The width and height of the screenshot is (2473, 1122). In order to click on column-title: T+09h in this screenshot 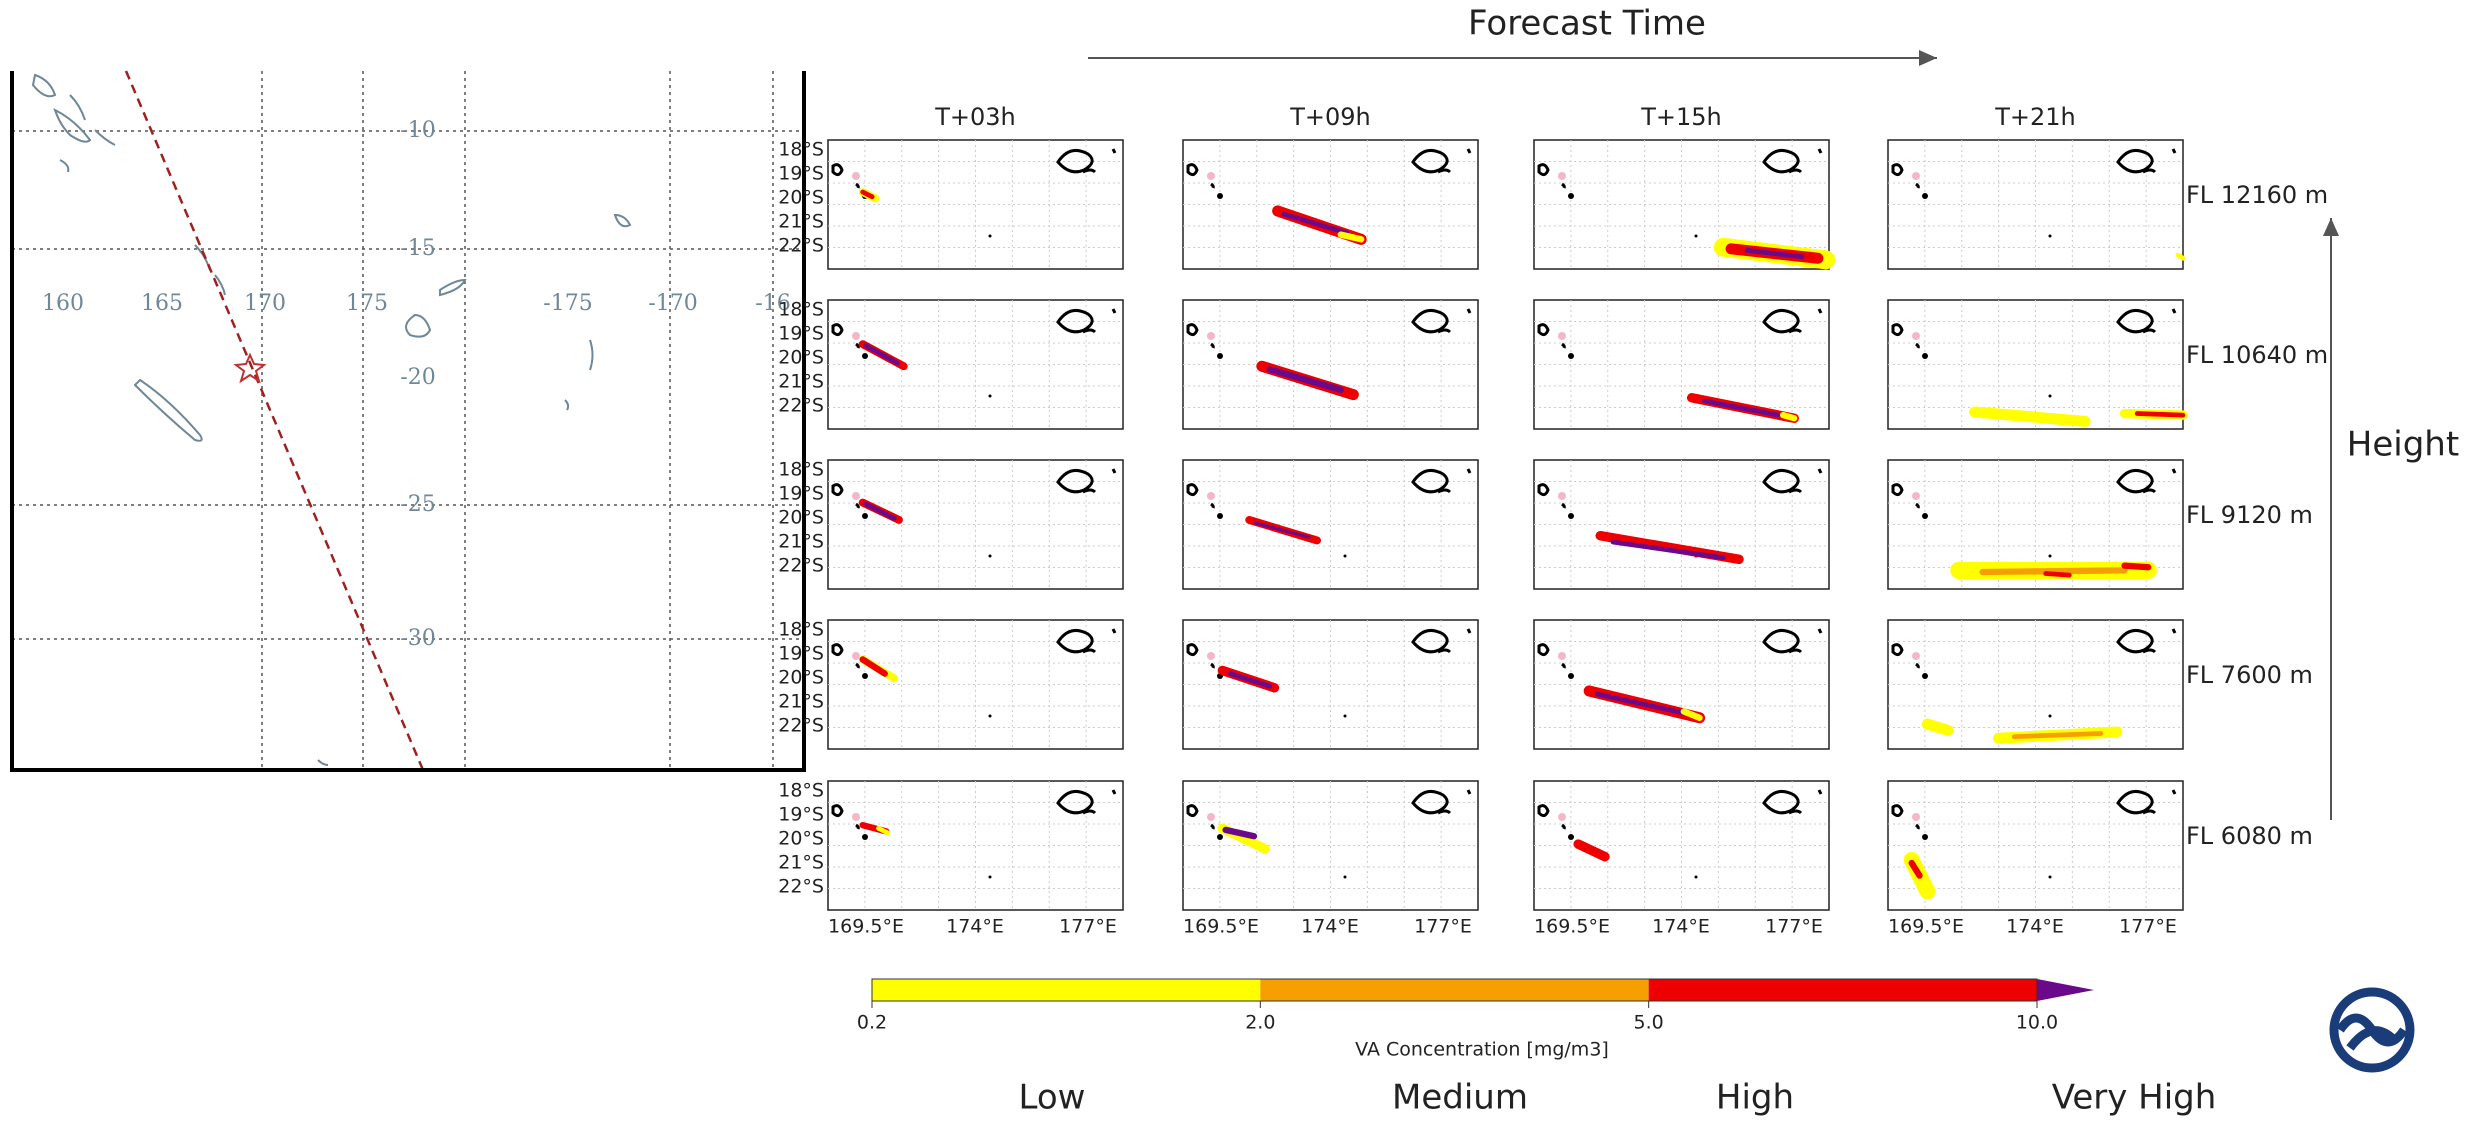, I will do `click(1330, 117)`.